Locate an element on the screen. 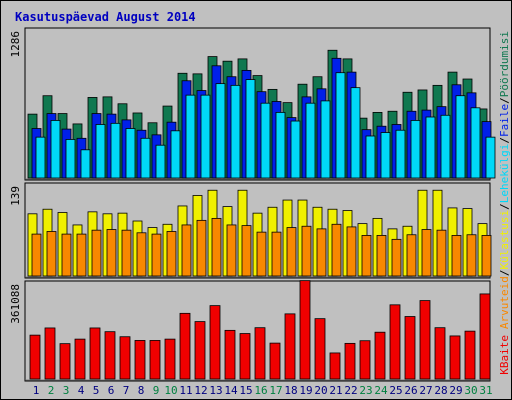 The height and width of the screenshot is (400, 512). bar-Lehekülgi-8 is located at coordinates (145, 158).